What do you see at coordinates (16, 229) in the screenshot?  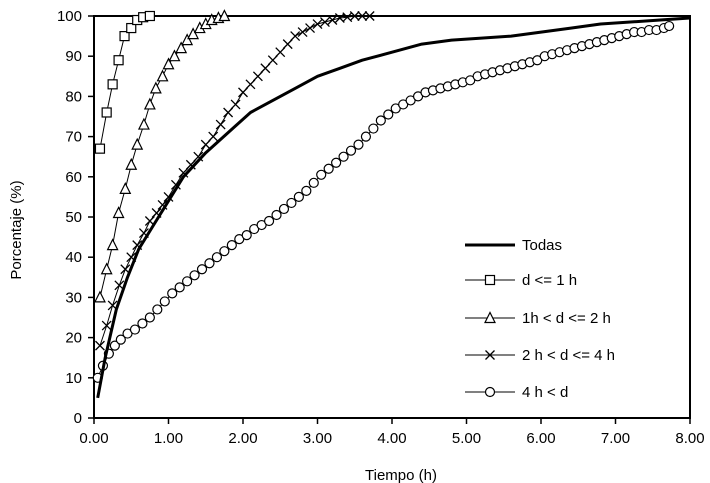 I see `y-axis-title: Porcentaje (%)` at bounding box center [16, 229].